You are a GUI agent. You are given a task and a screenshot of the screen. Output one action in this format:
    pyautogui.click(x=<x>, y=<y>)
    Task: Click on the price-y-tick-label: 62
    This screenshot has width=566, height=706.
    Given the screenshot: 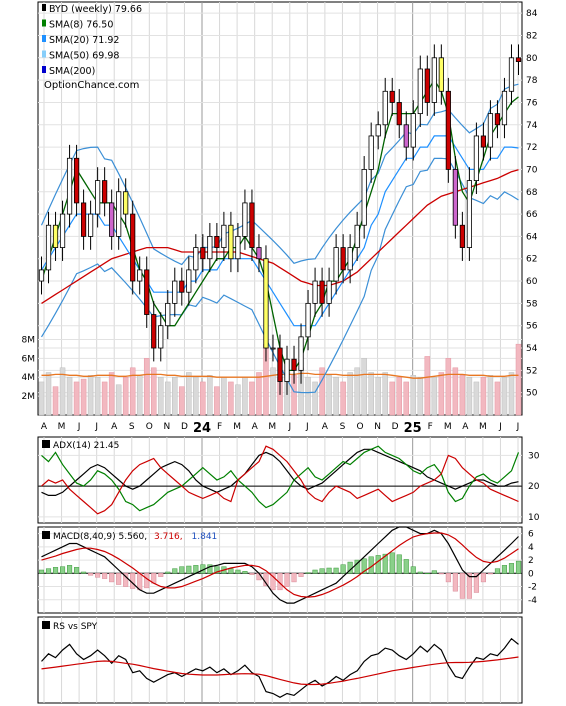 What is the action you would take?
    pyautogui.click(x=531, y=260)
    